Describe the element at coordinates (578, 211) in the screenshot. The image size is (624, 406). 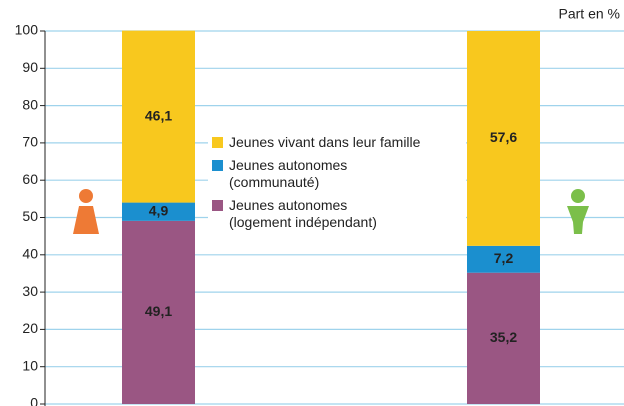
I see `male-icon` at that location.